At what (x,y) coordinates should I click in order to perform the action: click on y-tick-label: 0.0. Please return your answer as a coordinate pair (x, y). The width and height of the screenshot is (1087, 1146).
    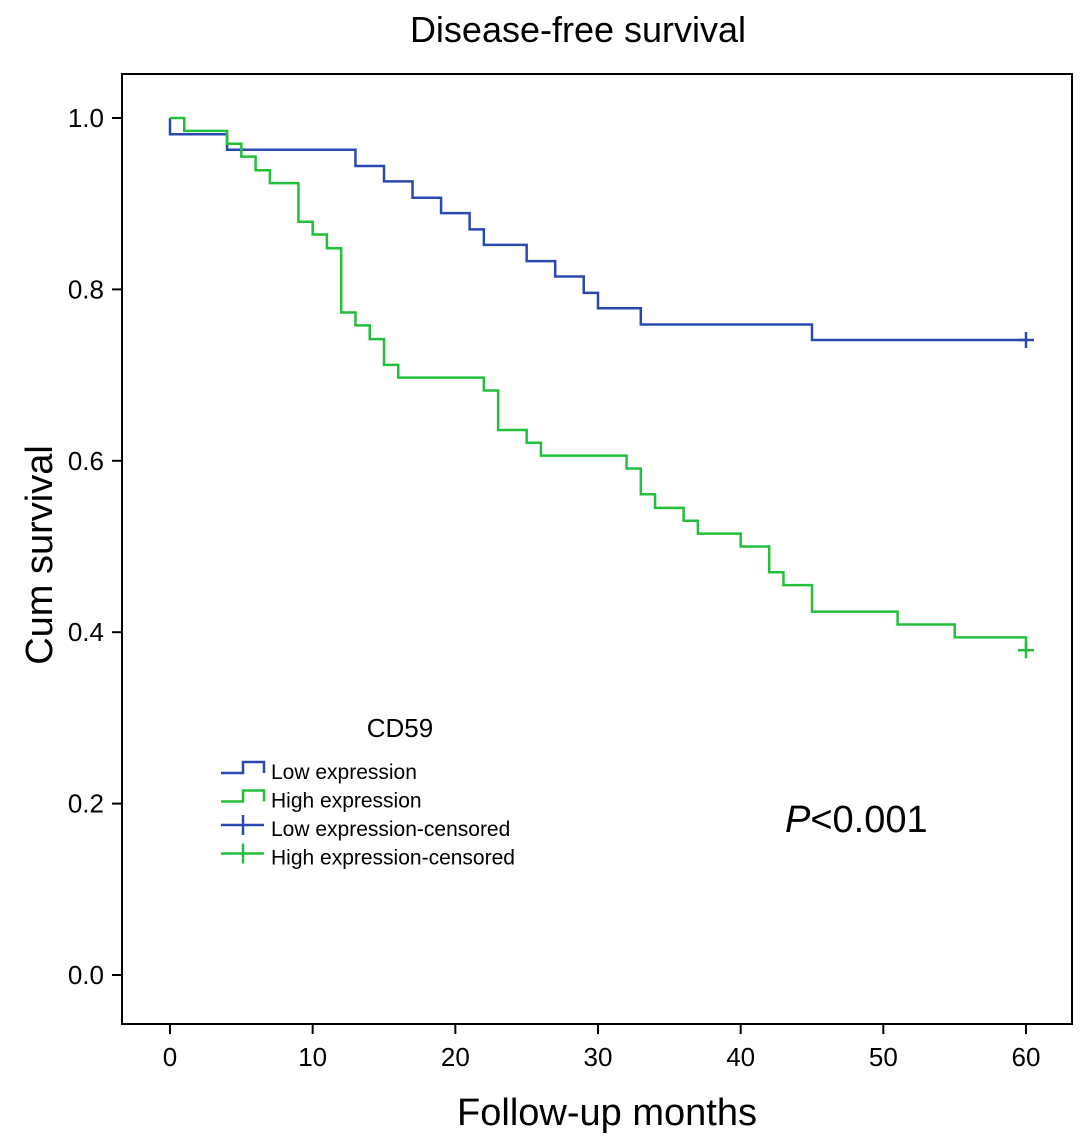
    Looking at the image, I should click on (86, 975).